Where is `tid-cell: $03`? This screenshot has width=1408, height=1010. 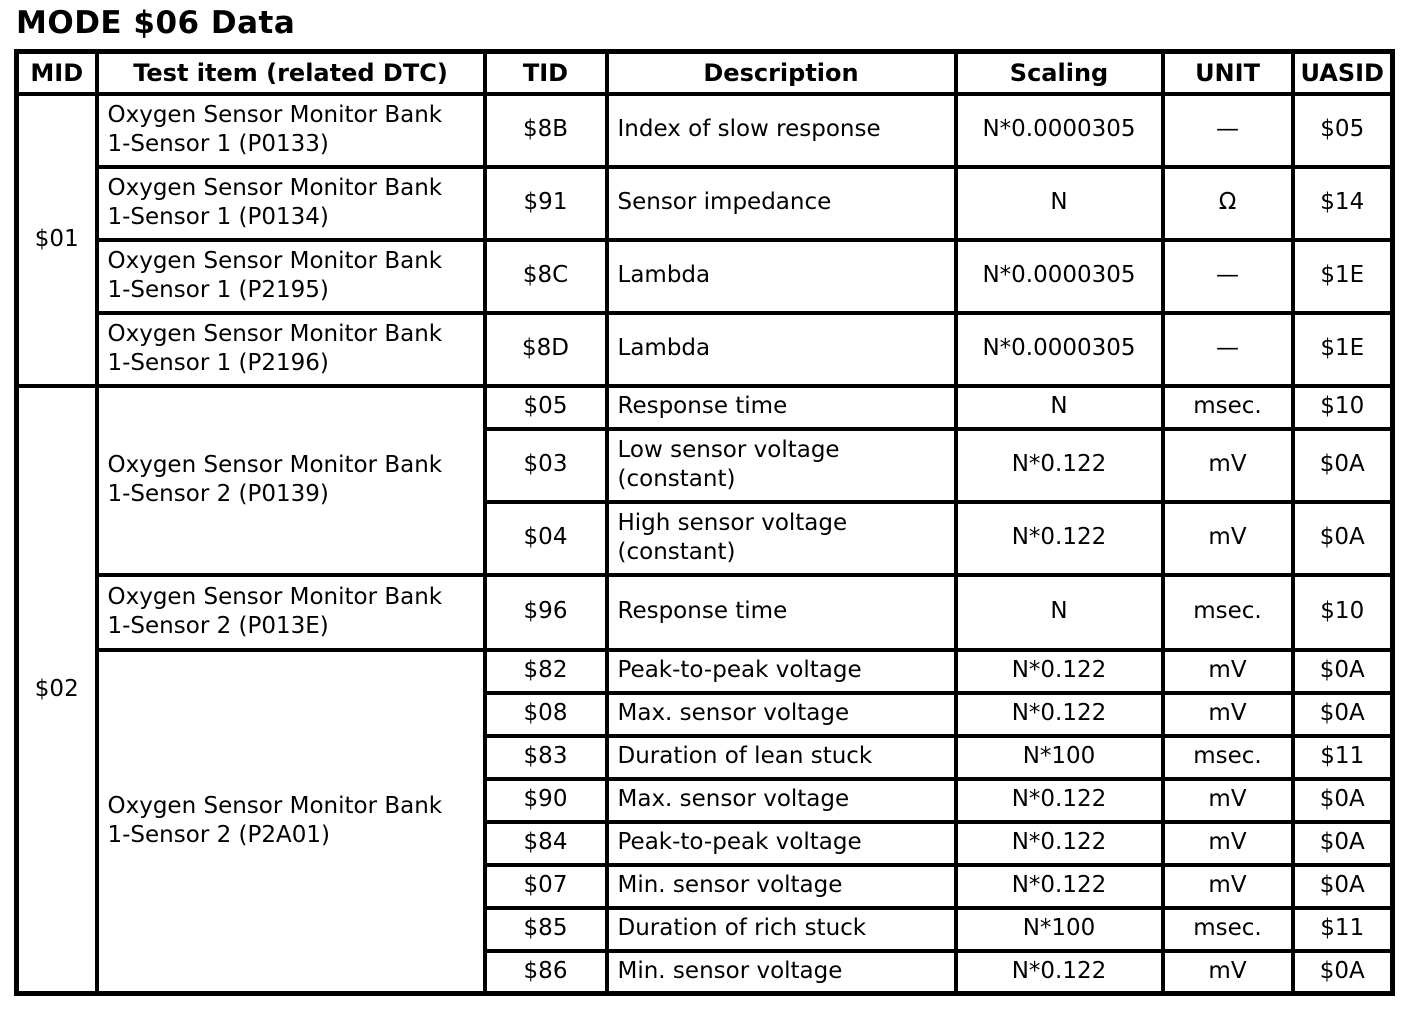
tid-cell: $03 is located at coordinates (545, 465).